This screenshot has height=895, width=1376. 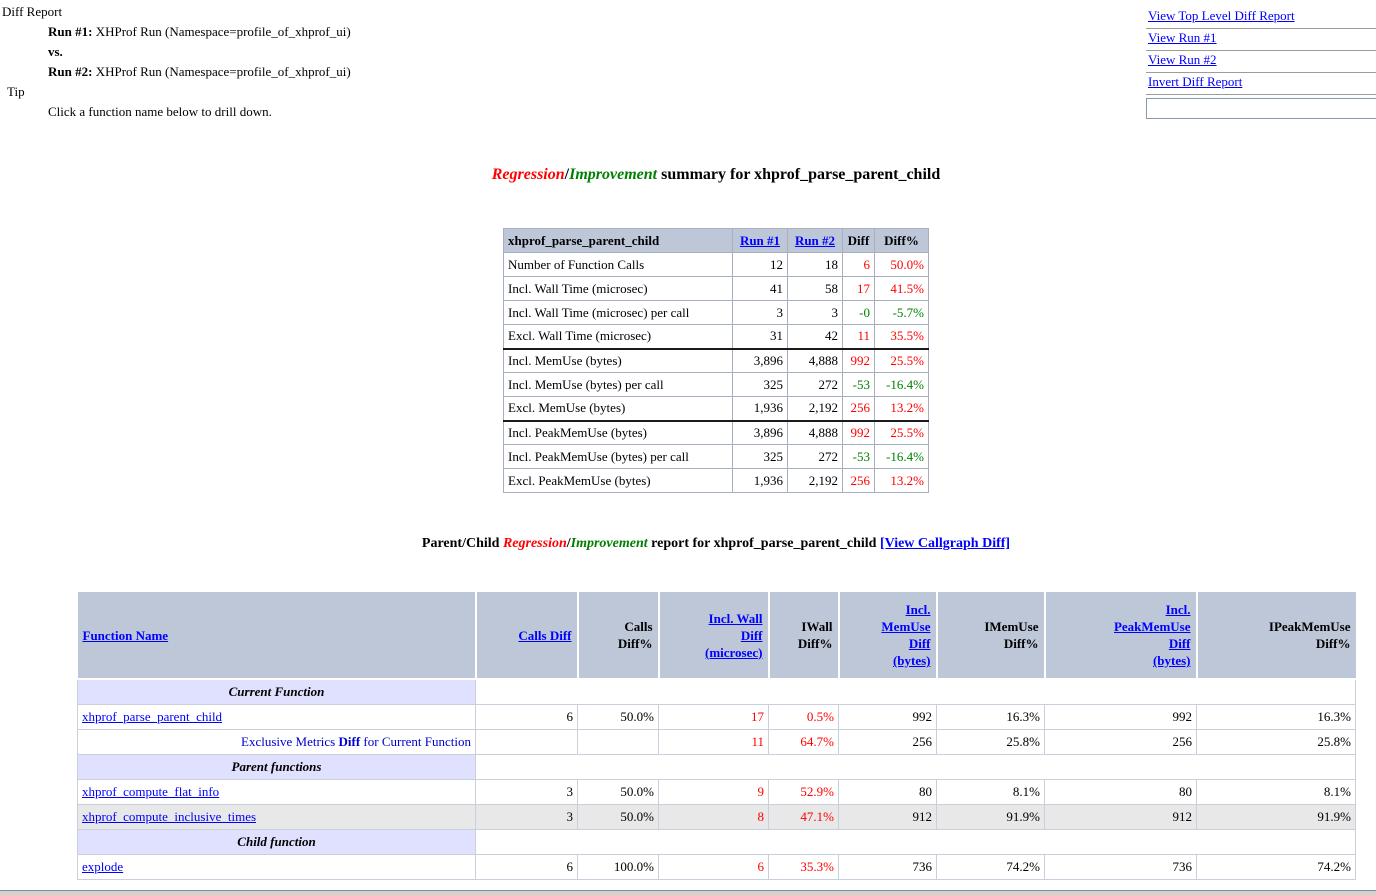 What do you see at coordinates (1261, 108) in the screenshot?
I see `function-typeahead-input` at bounding box center [1261, 108].